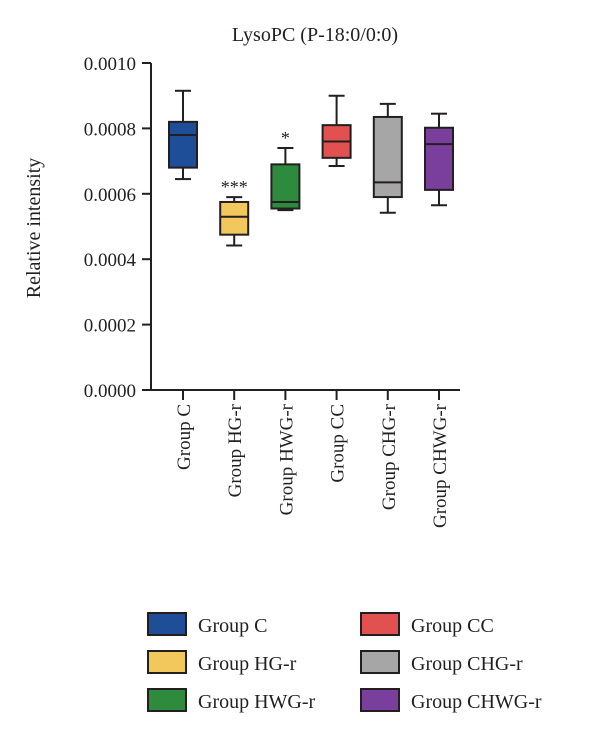 This screenshot has width=600, height=740. Describe the element at coordinates (315, 35) in the screenshot. I see `chart-title: LysoPC (P-18:0/0:0)` at that location.